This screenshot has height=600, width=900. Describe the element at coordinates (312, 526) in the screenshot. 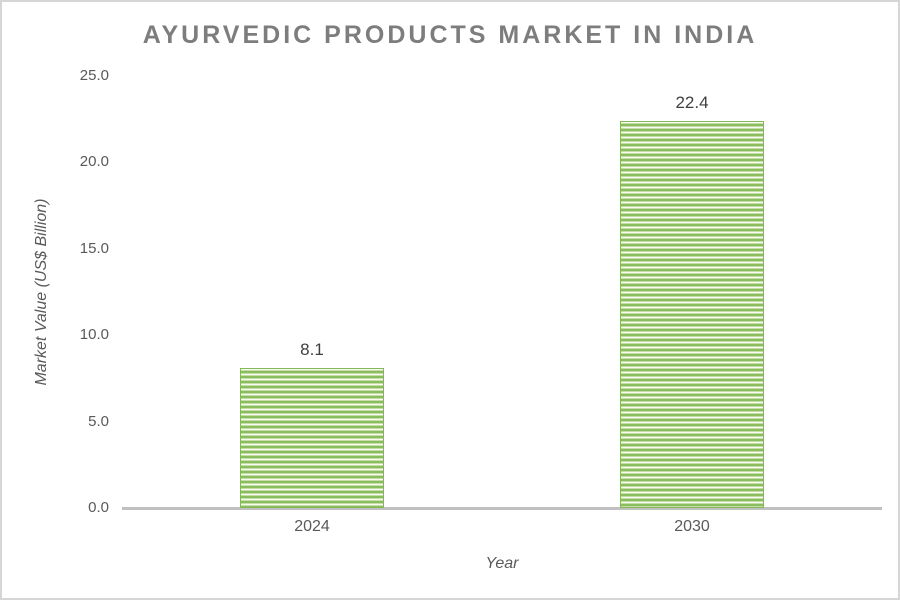

I see `x-axis-tick-label: 2024` at that location.